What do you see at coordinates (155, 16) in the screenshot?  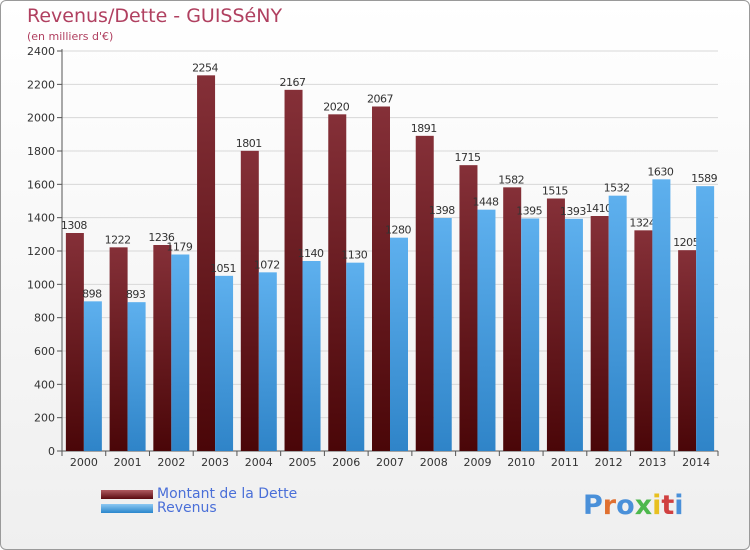 I see `chart-title: Revenus/Dette - GUISSéNY` at bounding box center [155, 16].